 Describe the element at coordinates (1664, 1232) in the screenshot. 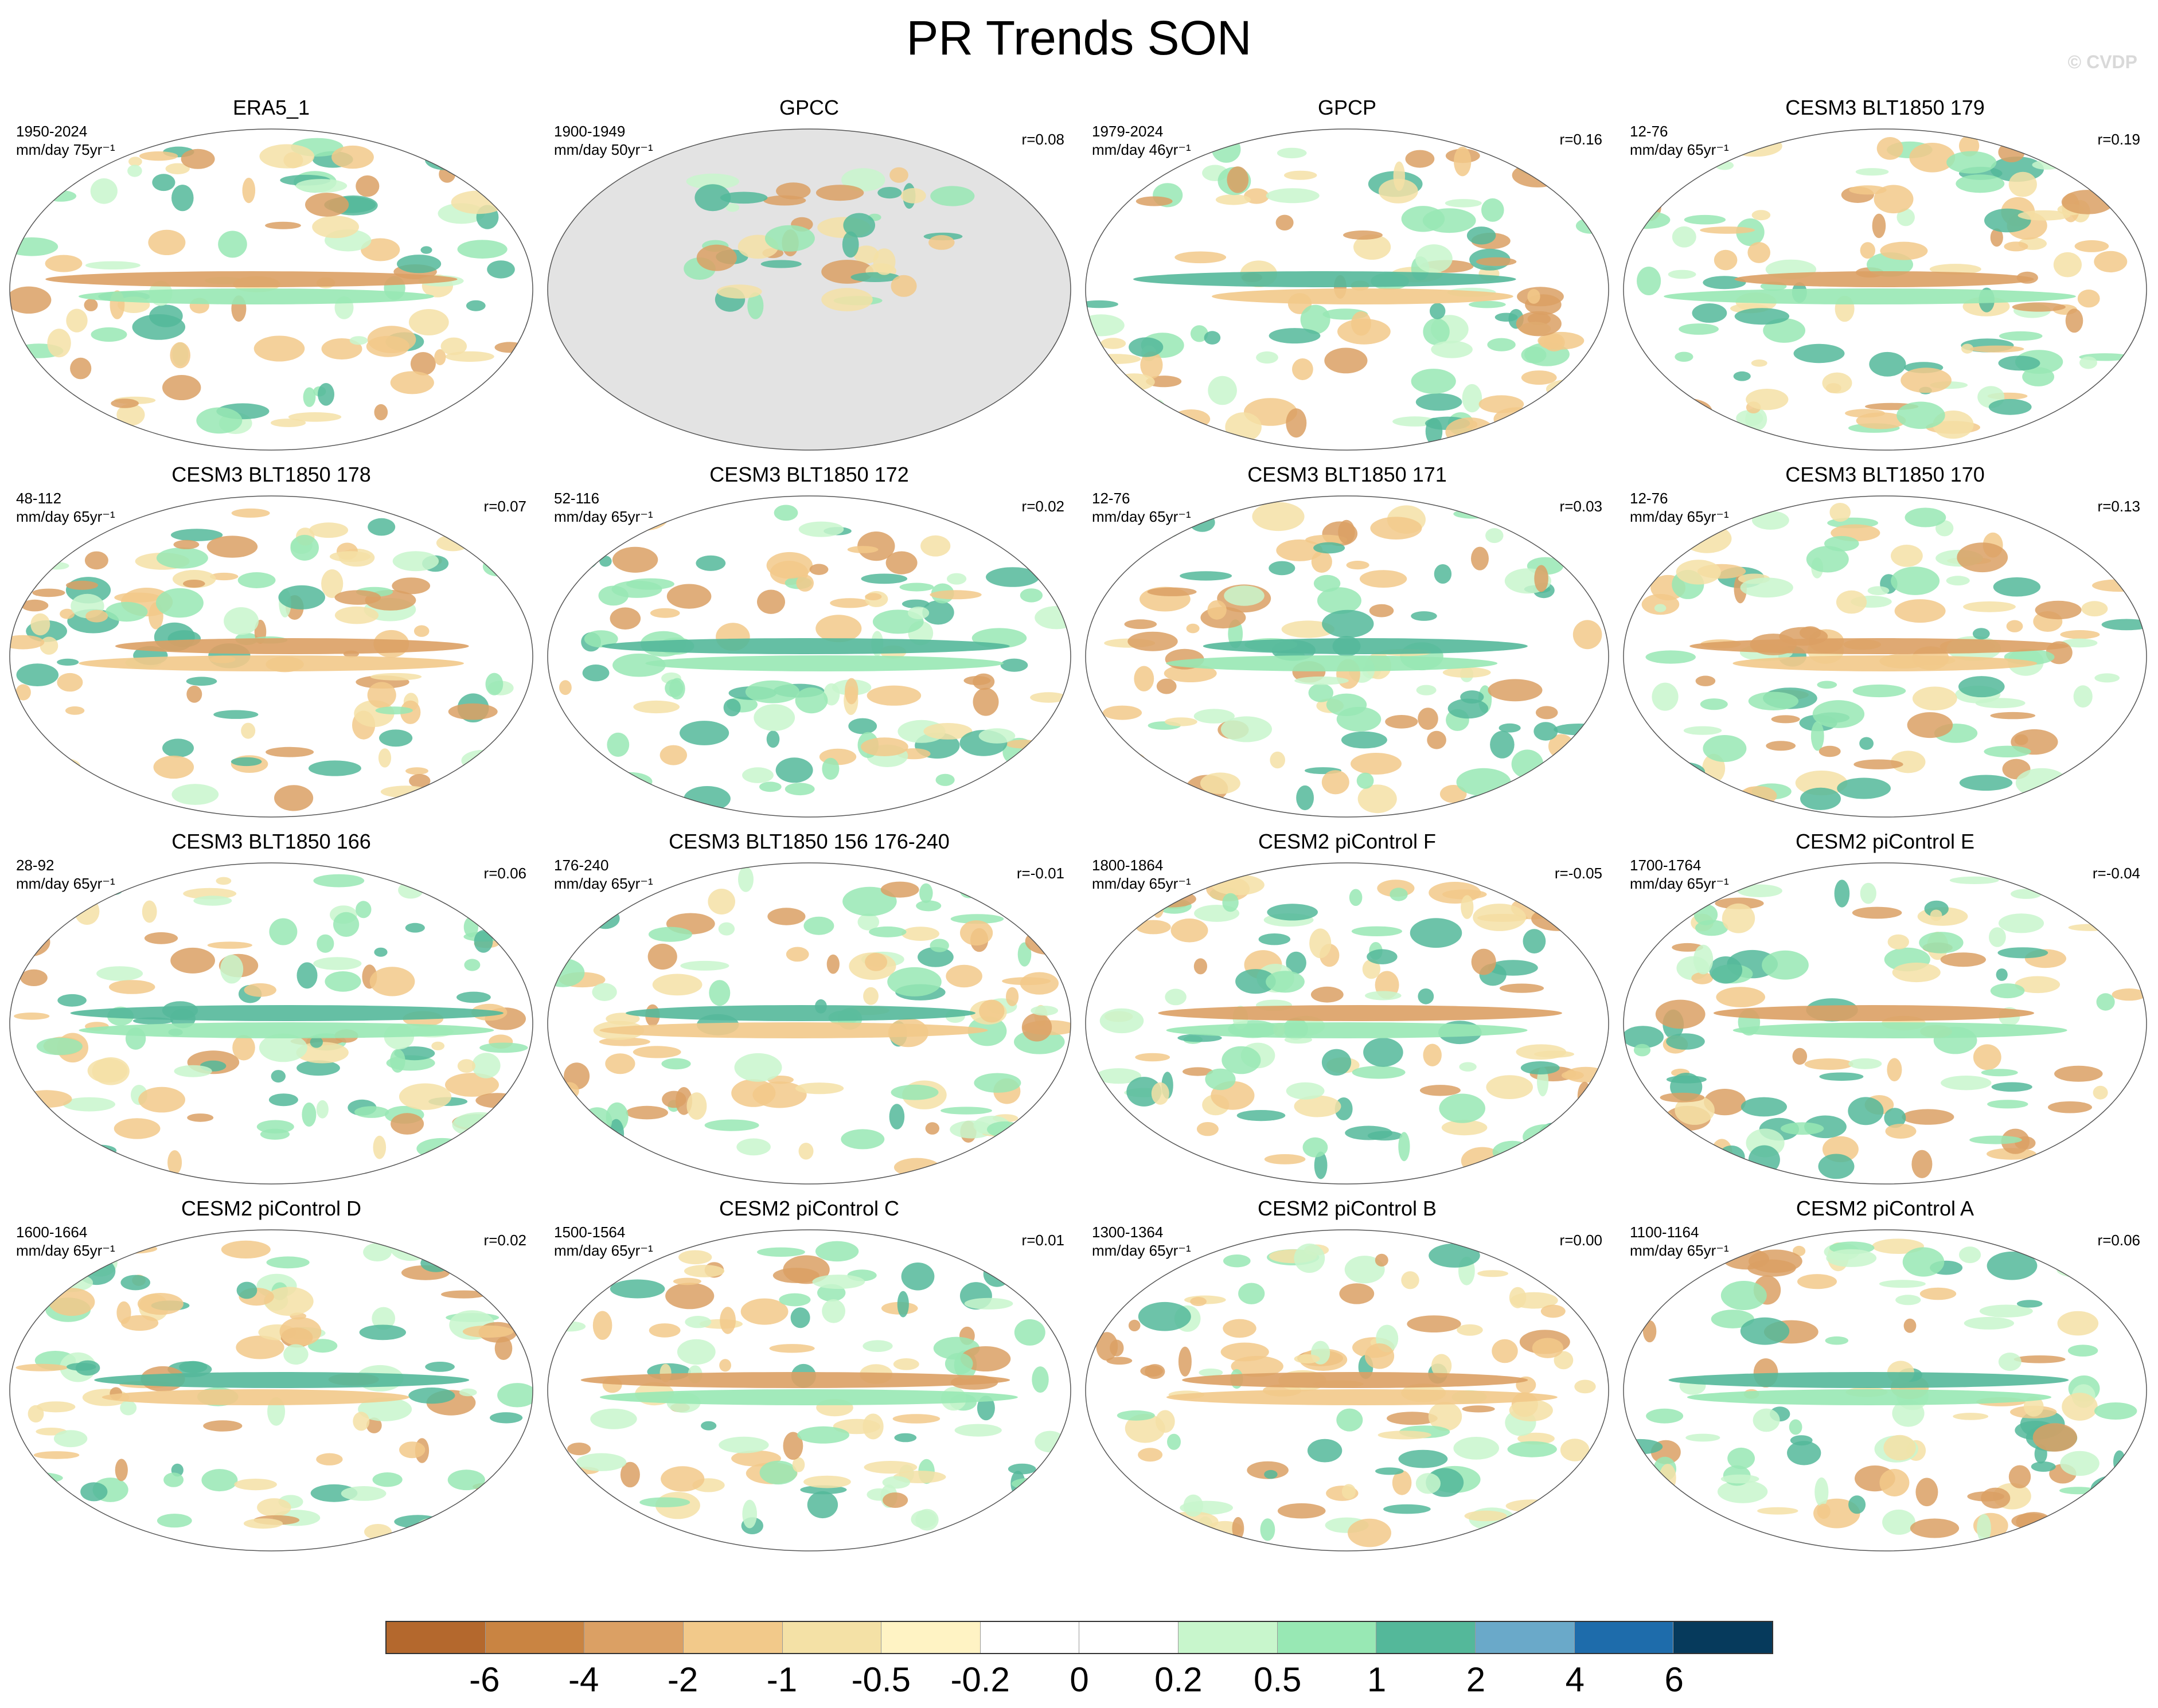

I see `panel-years: 1100-1164` at that location.